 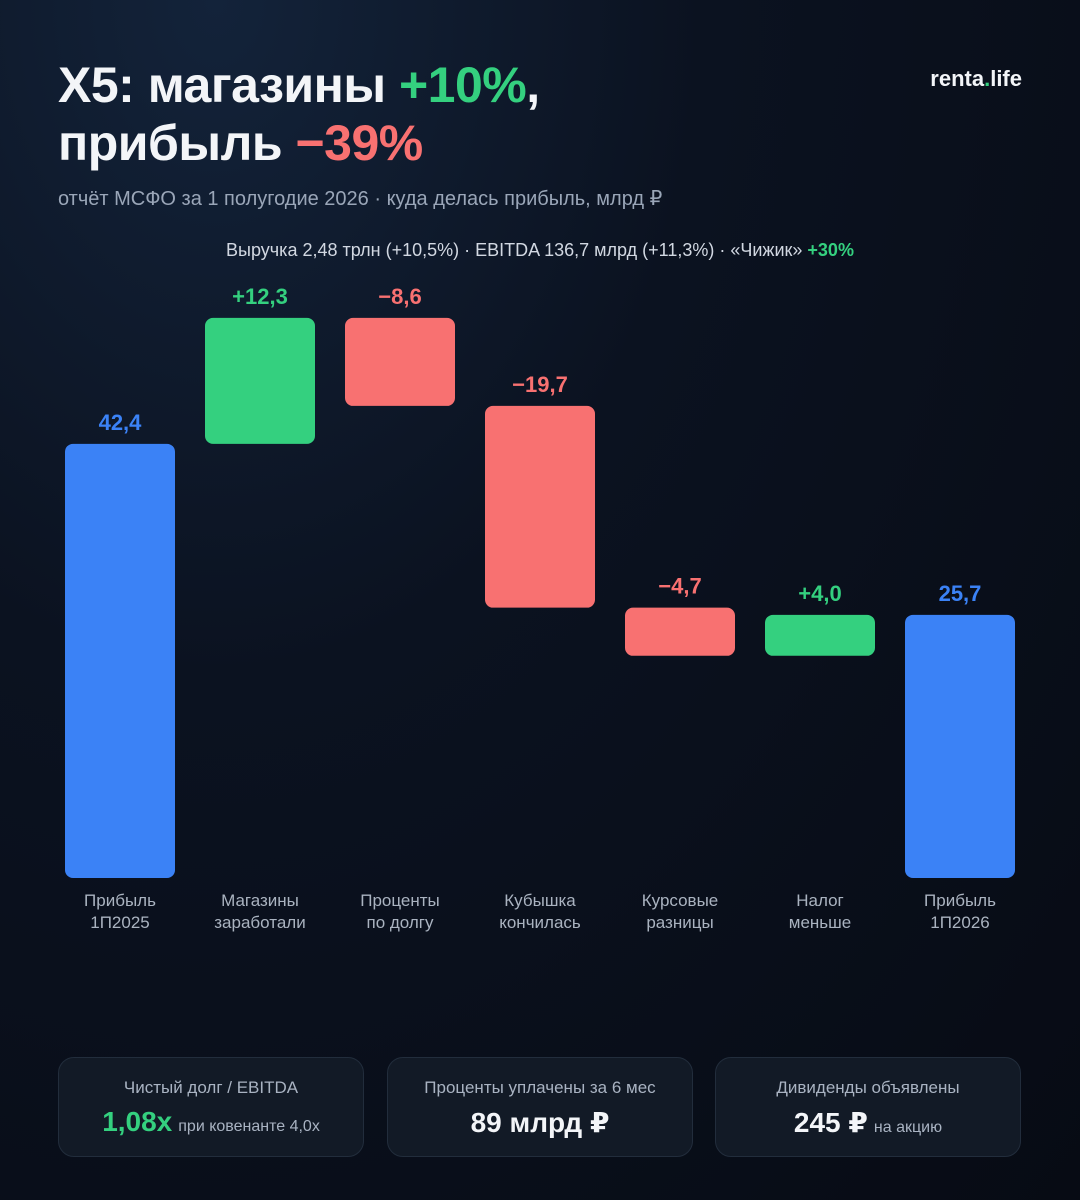 I want to click on category-label-7-1: Прибыль, so click(x=960, y=900).